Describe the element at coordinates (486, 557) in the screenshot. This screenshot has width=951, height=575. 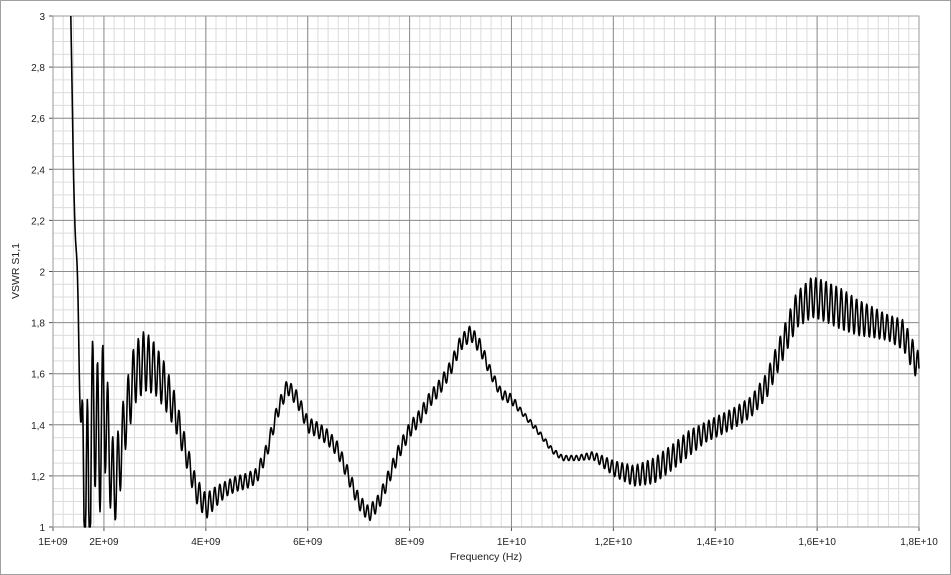
I see `x-axis-title: Frequency (Hz)` at that location.